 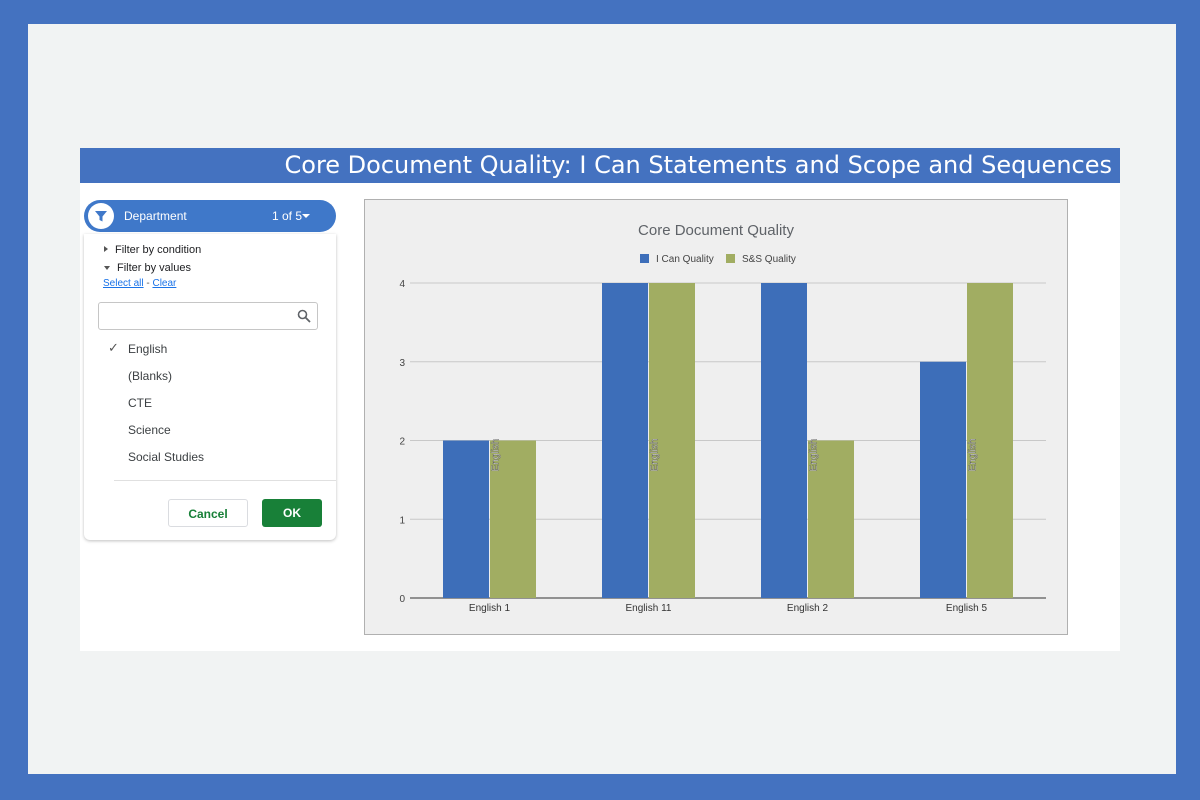 What do you see at coordinates (716, 230) in the screenshot?
I see `chart-title: Core Document Quality` at bounding box center [716, 230].